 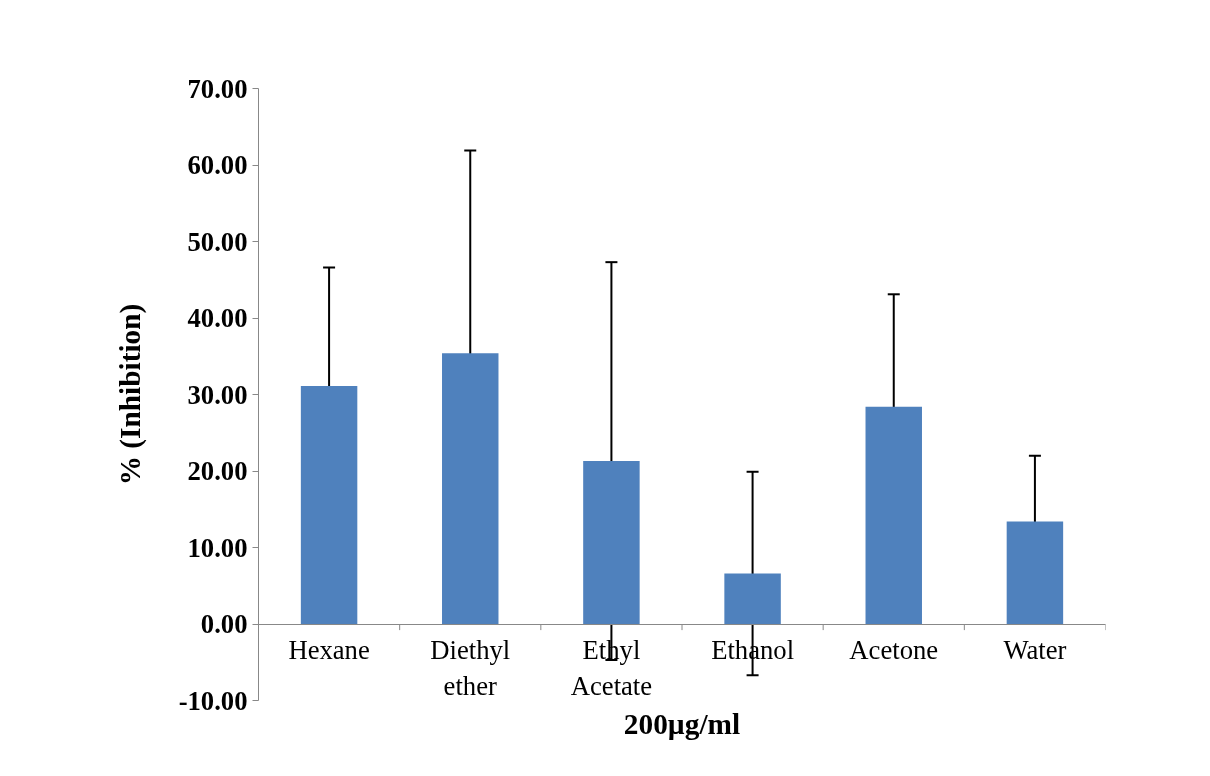 What do you see at coordinates (894, 650) in the screenshot?
I see `x-tick-label: Acetone` at bounding box center [894, 650].